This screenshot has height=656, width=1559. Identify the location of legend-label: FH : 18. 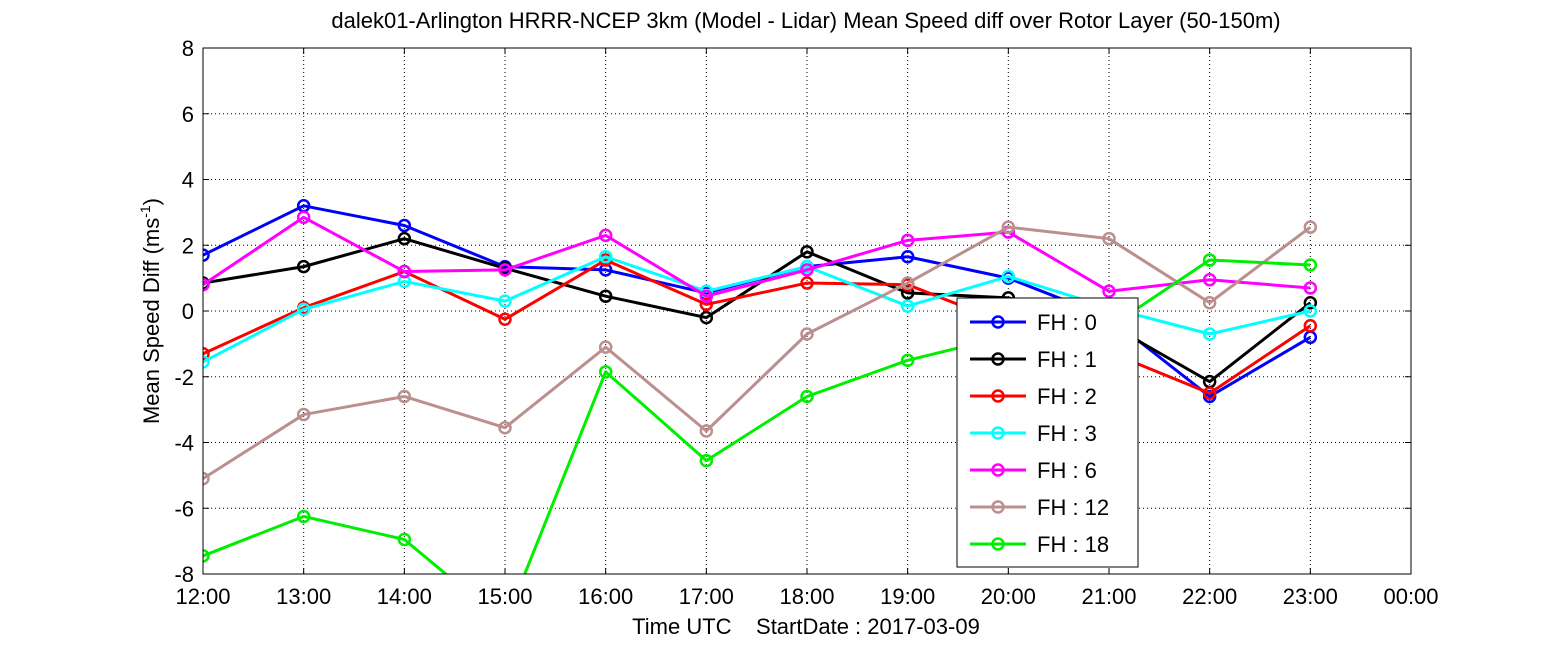
(1073, 544).